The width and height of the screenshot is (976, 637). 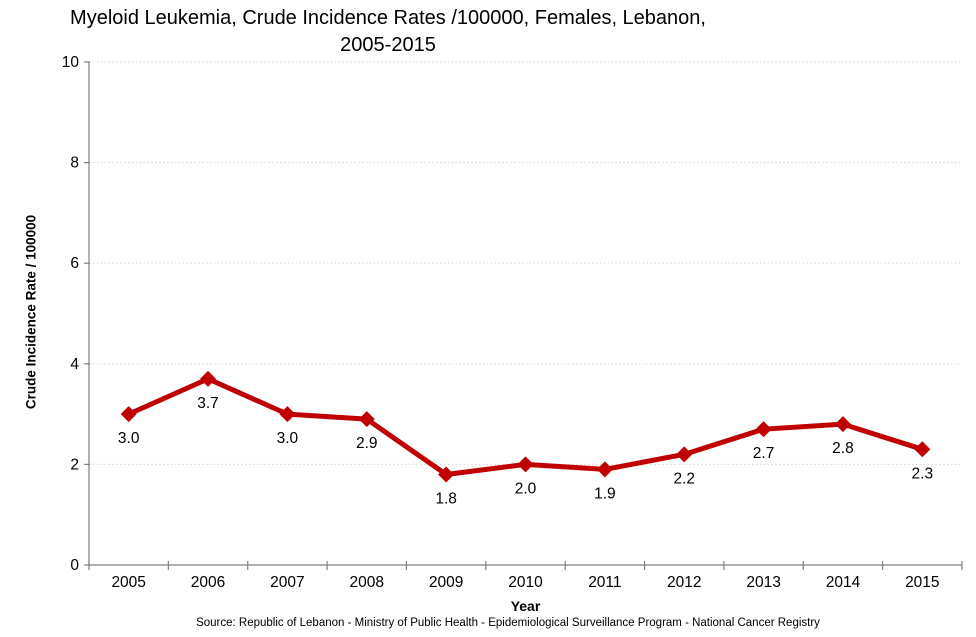 What do you see at coordinates (74, 565) in the screenshot?
I see `y-tick-label-0: 0` at bounding box center [74, 565].